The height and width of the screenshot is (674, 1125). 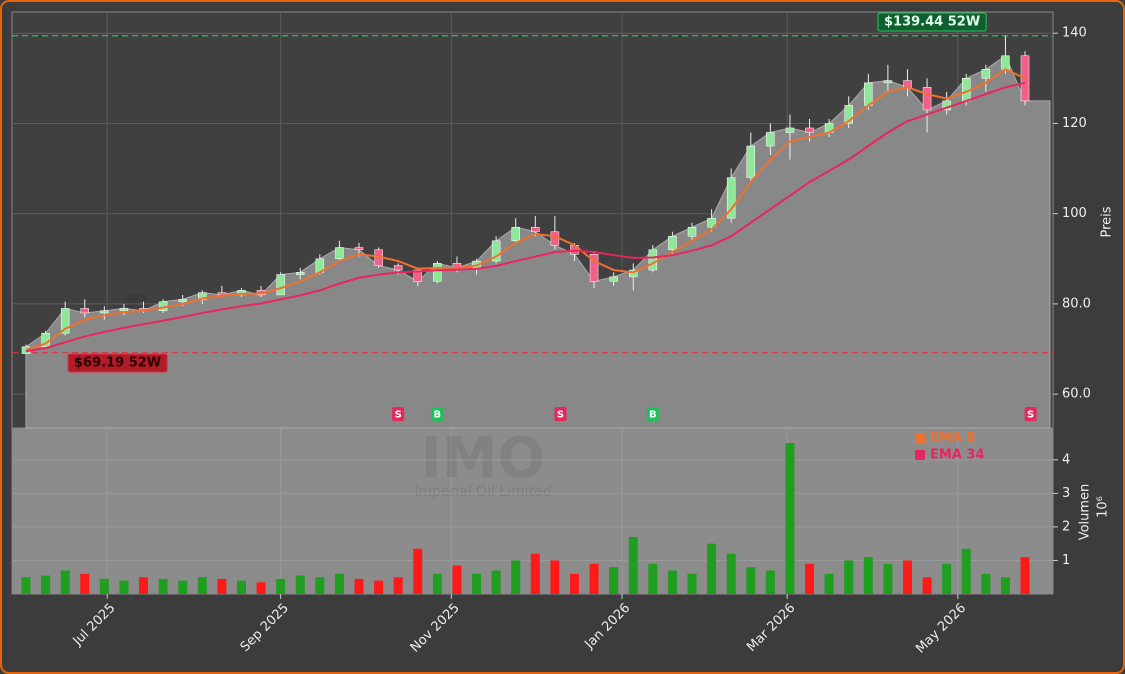 I want to click on y-tick-label: 140, so click(x=1074, y=33).